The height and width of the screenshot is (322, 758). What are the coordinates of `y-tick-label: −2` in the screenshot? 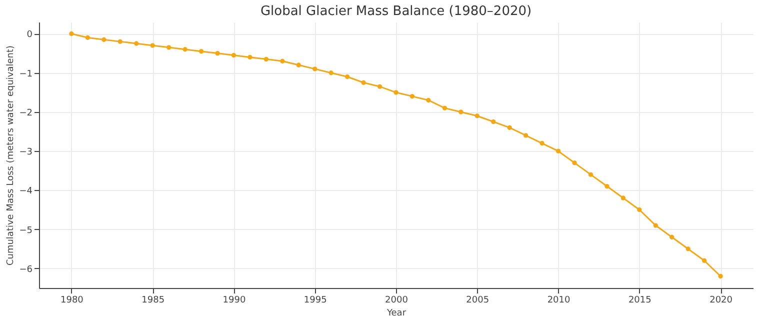 It's located at (25, 113).